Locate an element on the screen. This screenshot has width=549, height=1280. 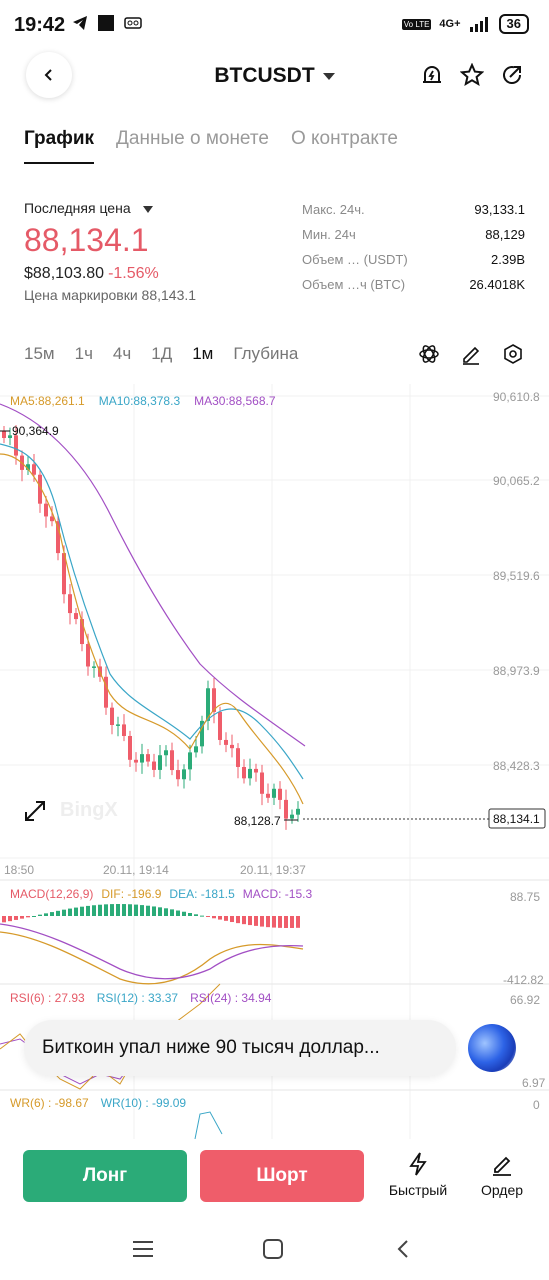
price-alert-button is located at coordinates (432, 75).